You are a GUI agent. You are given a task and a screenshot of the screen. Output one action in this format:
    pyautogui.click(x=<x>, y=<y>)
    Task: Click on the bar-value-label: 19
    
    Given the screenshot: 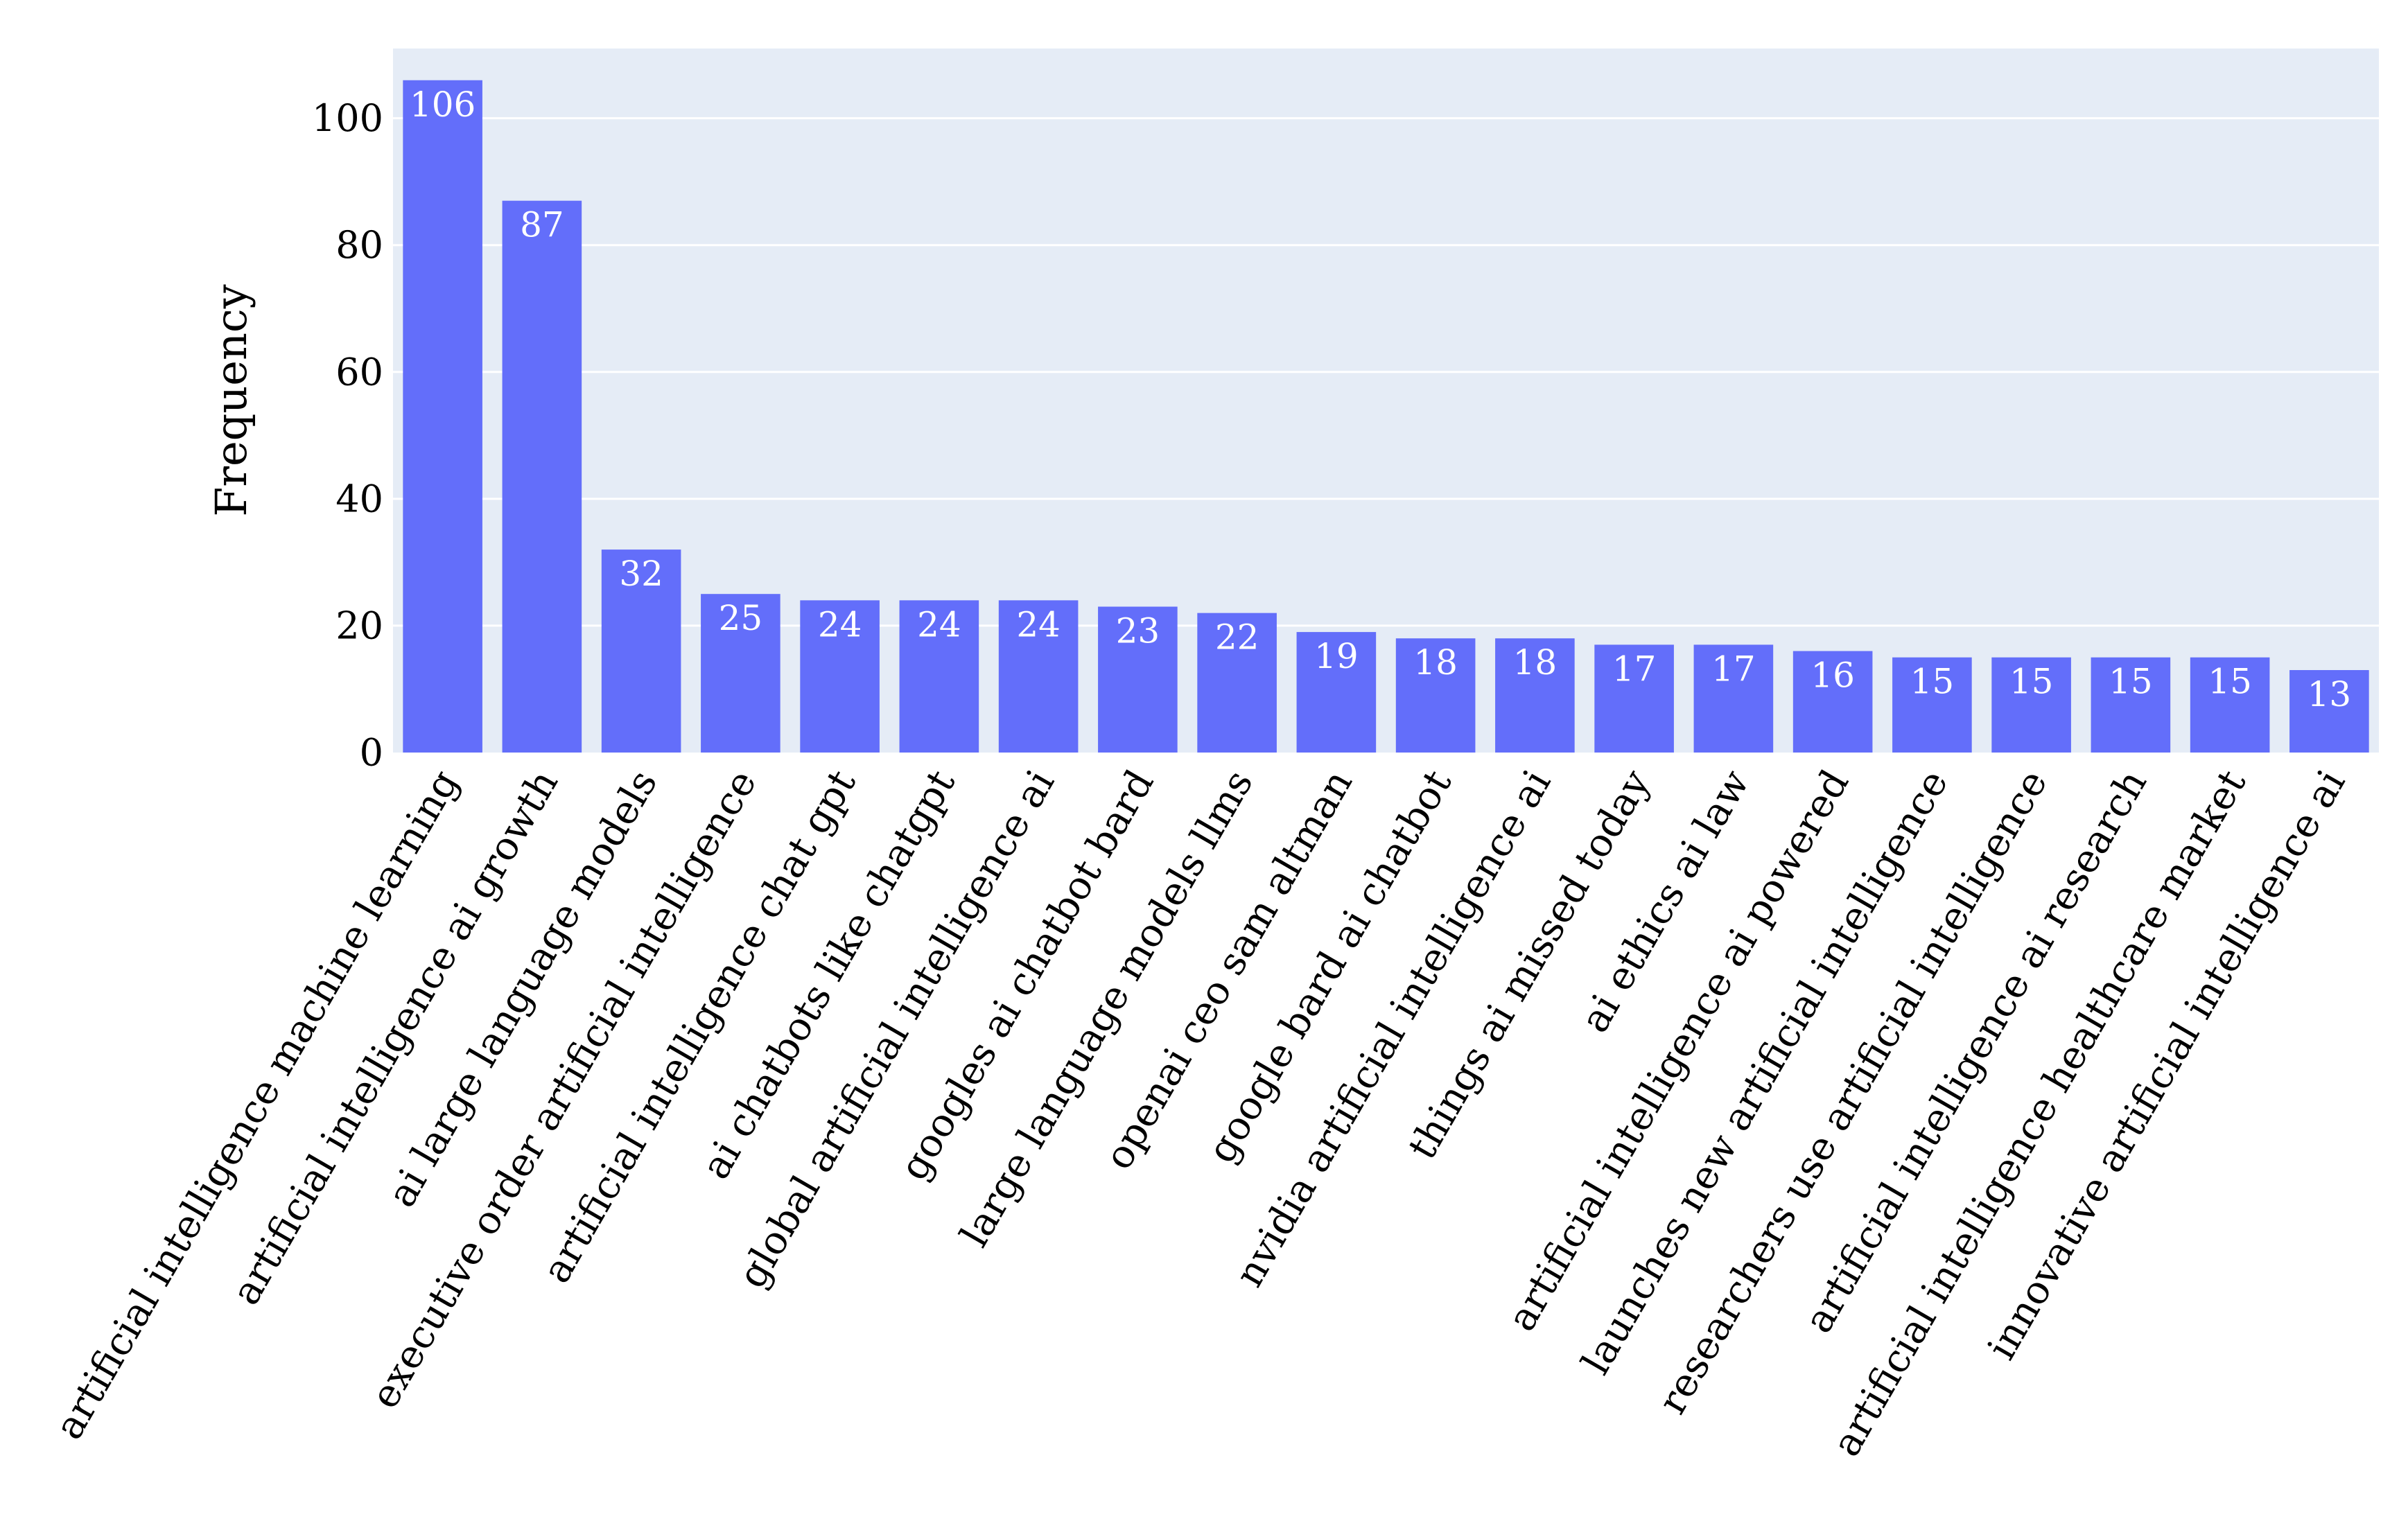 What is the action you would take?
    pyautogui.click(x=1336, y=656)
    